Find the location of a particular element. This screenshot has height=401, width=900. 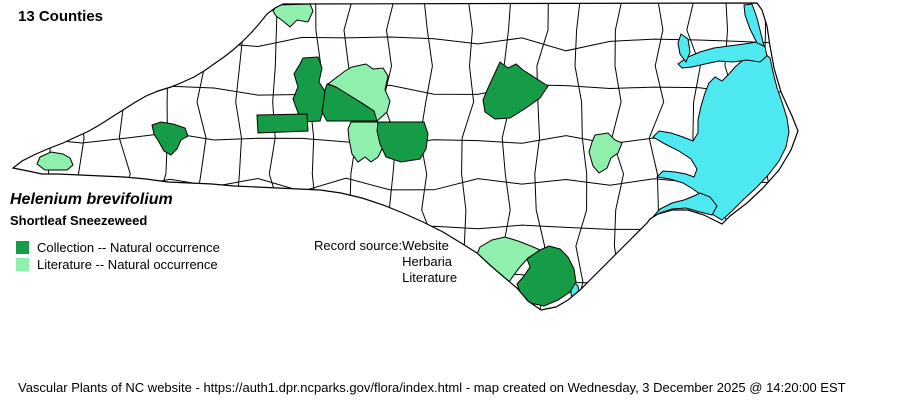

legend-item-literature: Literature -- Natural occurrence is located at coordinates (118, 264).